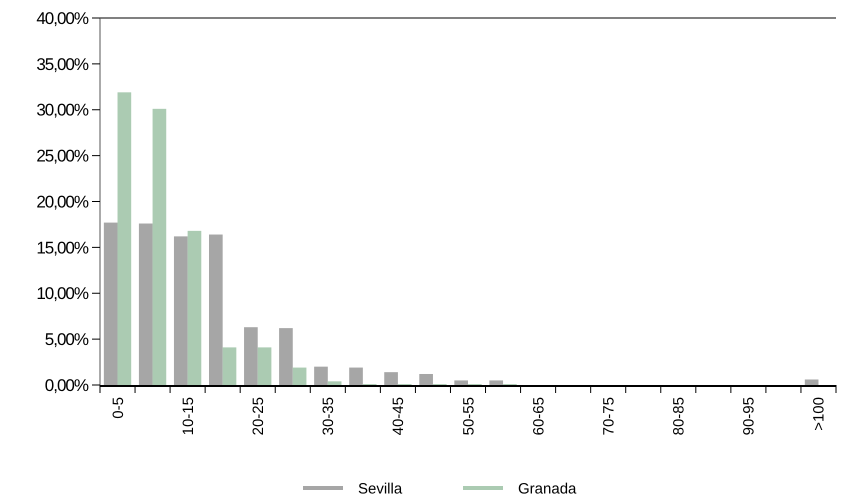 The height and width of the screenshot is (503, 846). I want to click on y-tick-label: 30,00%, so click(62, 110).